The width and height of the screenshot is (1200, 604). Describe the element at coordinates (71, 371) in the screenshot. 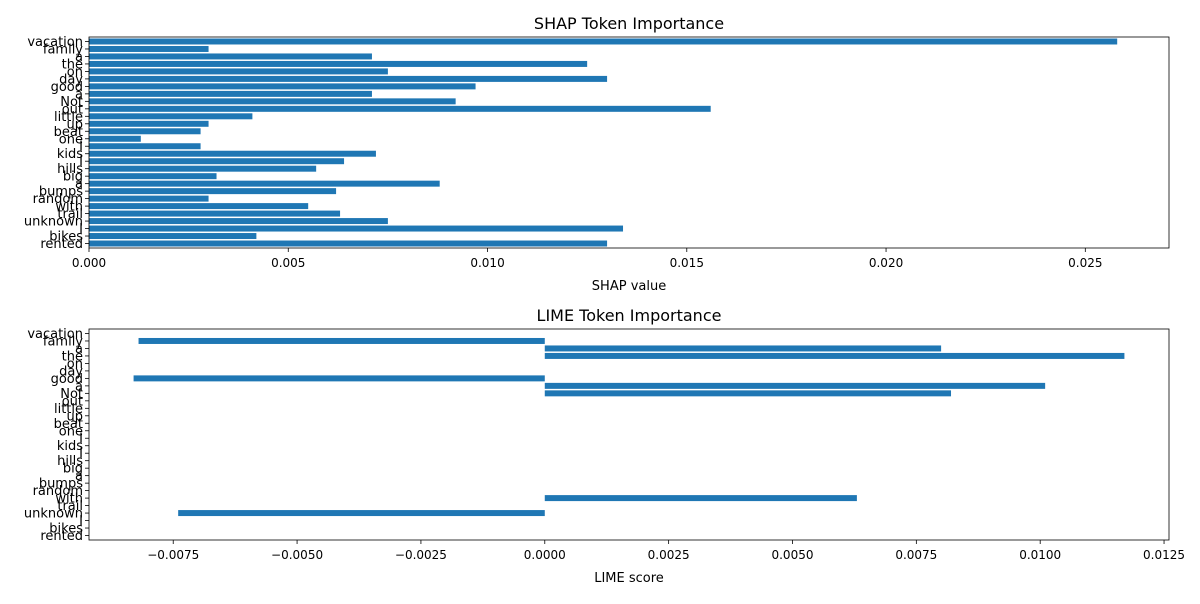

I see `lime-ytick-label: day` at that location.